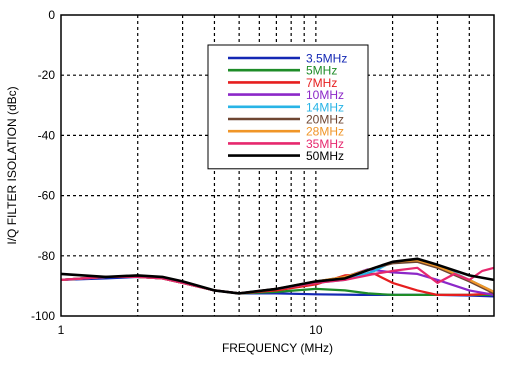 The image size is (522, 383). I want to click on y-tick-label: -60, so click(47, 196).